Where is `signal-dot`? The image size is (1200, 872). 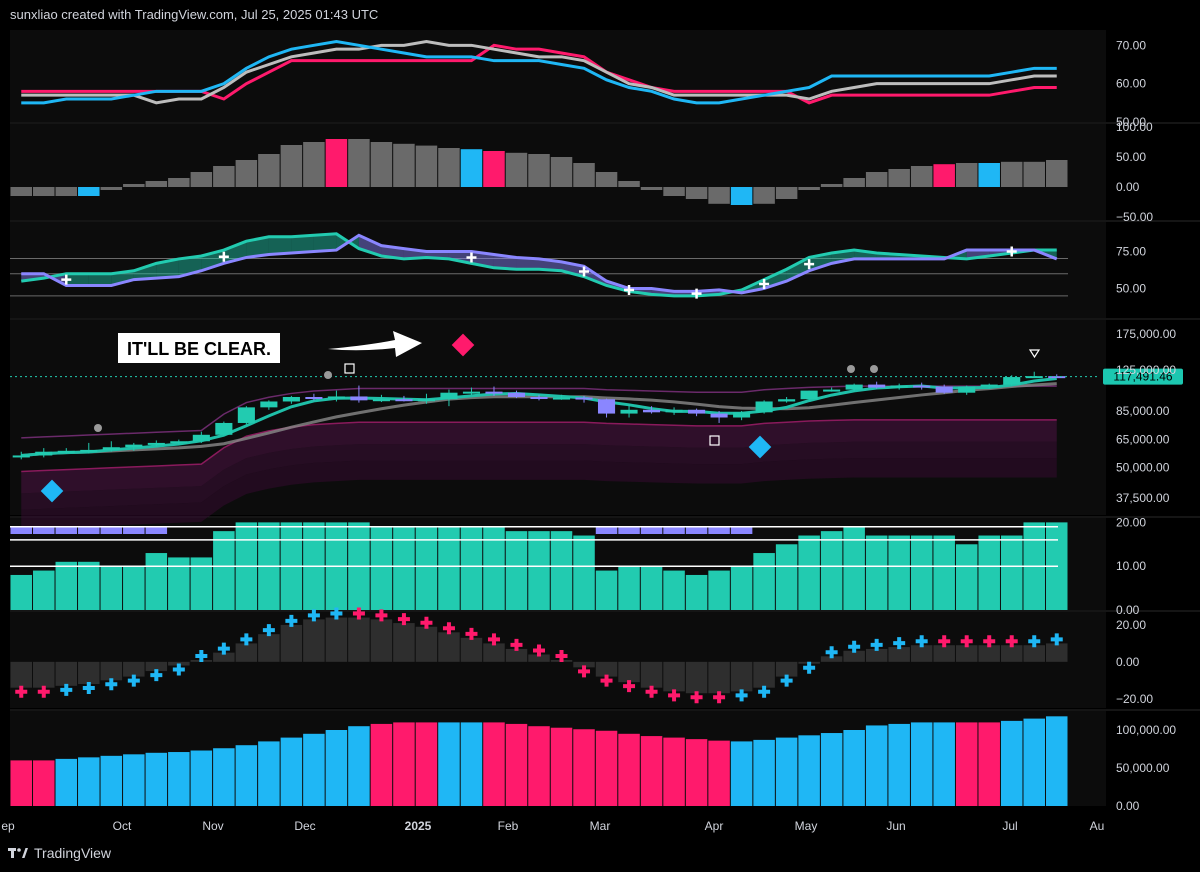 signal-dot is located at coordinates (328, 375).